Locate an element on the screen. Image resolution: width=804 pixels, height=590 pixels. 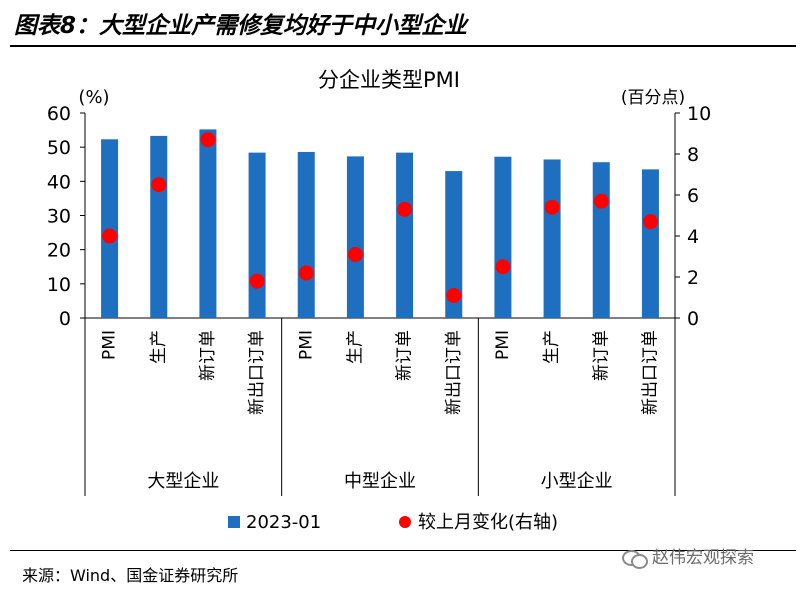
right-tick-label: 0 is located at coordinates (693, 319).